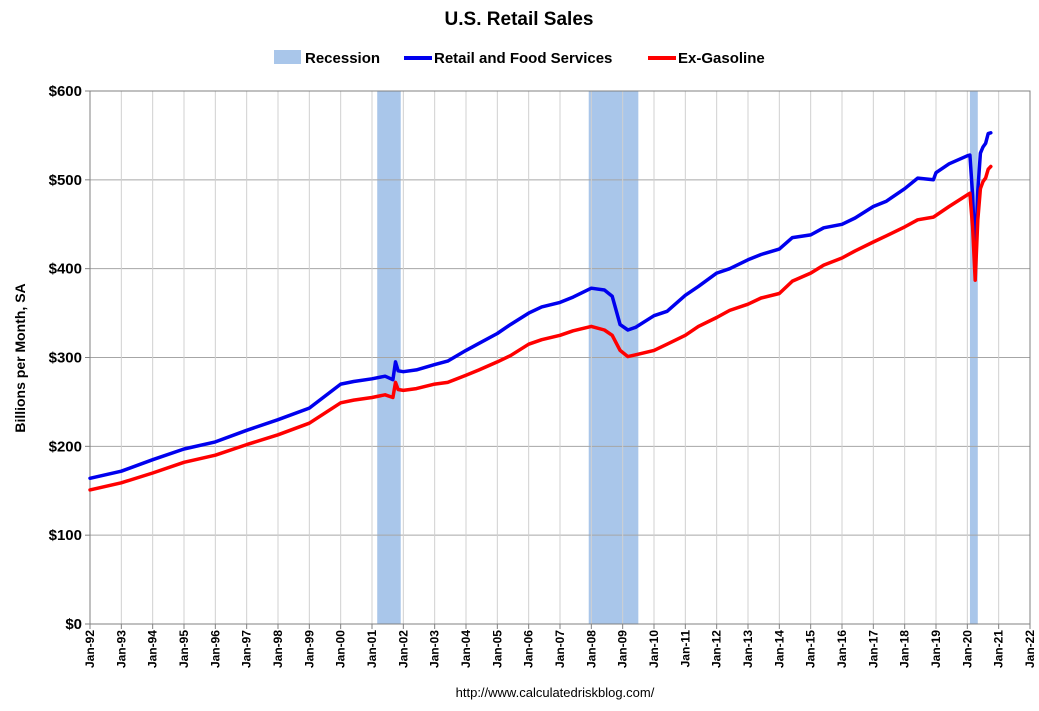  I want to click on x-tick-label: Jan-19, so click(936, 649).